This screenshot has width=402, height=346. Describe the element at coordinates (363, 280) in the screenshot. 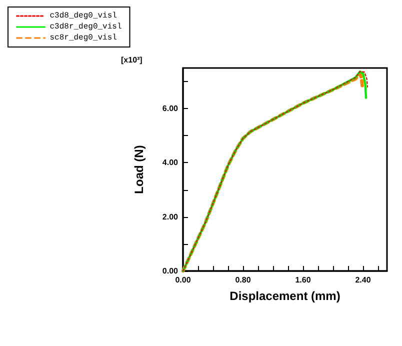

I see `x-tick-label: 2.40` at that location.